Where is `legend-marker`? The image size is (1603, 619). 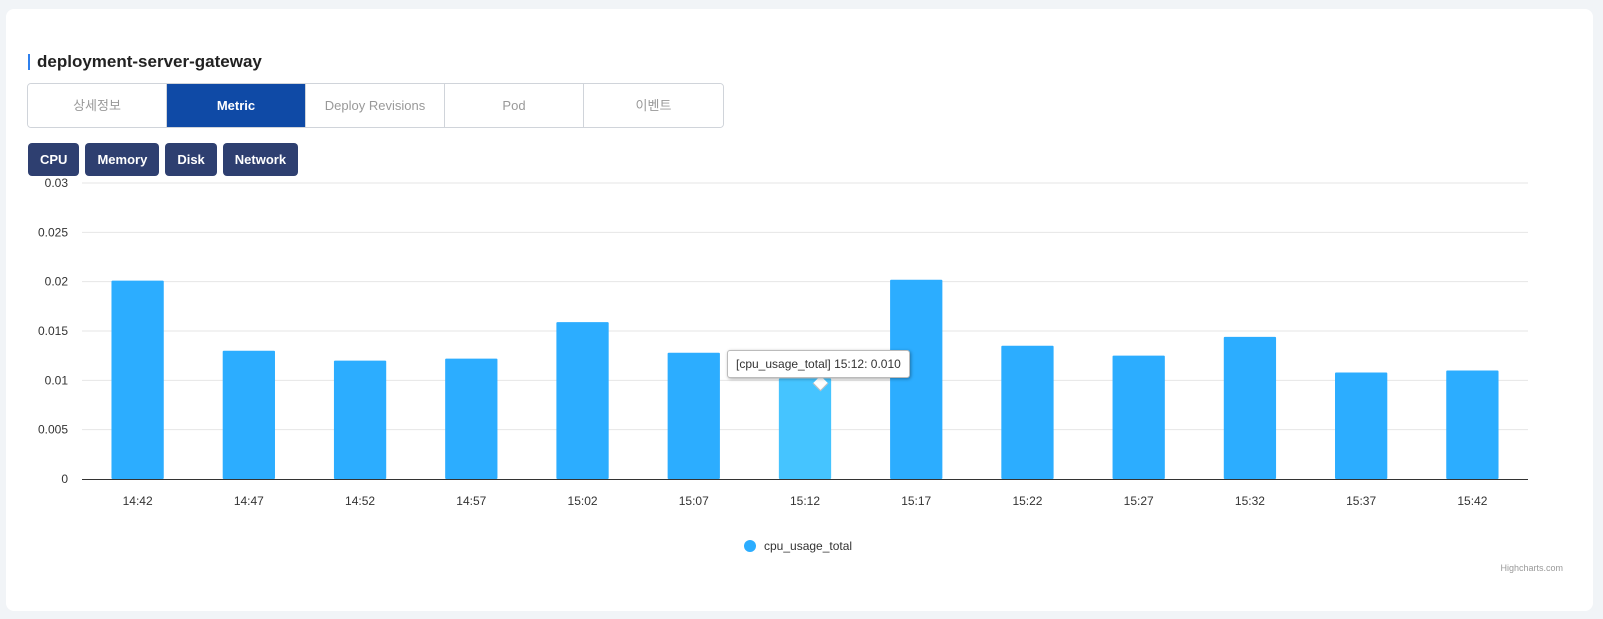 legend-marker is located at coordinates (750, 546).